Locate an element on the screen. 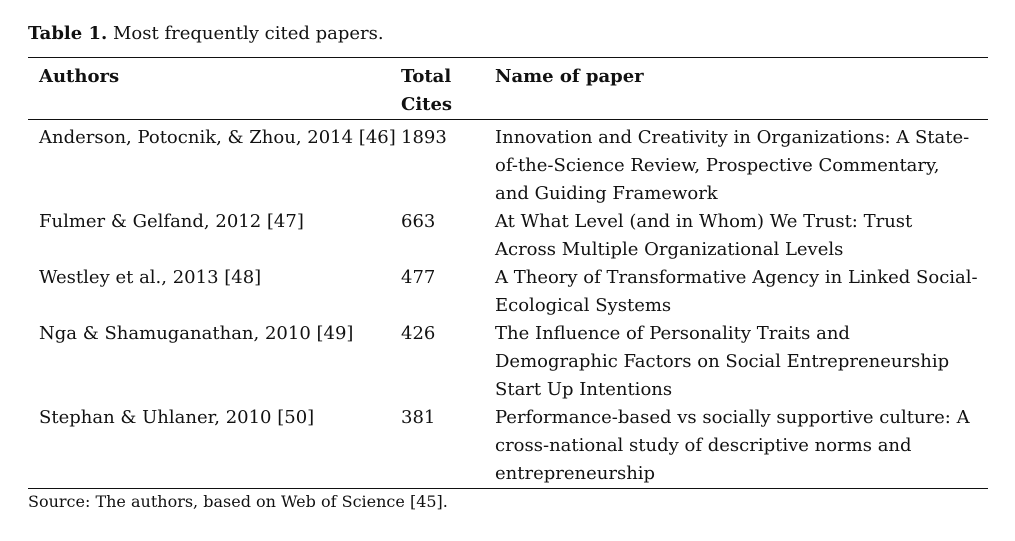  header-total-cites-line1: Total is located at coordinates (426, 76).